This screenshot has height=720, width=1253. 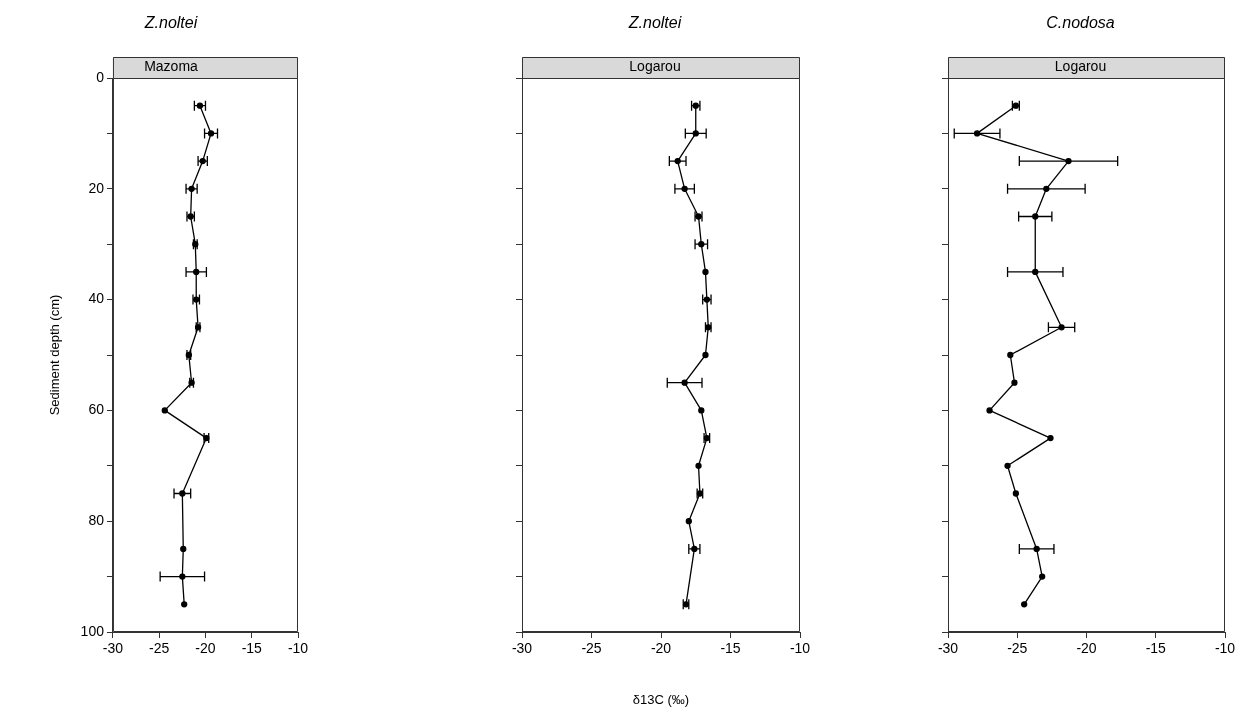 What do you see at coordinates (96, 409) in the screenshot?
I see `y-tick-label: 60` at bounding box center [96, 409].